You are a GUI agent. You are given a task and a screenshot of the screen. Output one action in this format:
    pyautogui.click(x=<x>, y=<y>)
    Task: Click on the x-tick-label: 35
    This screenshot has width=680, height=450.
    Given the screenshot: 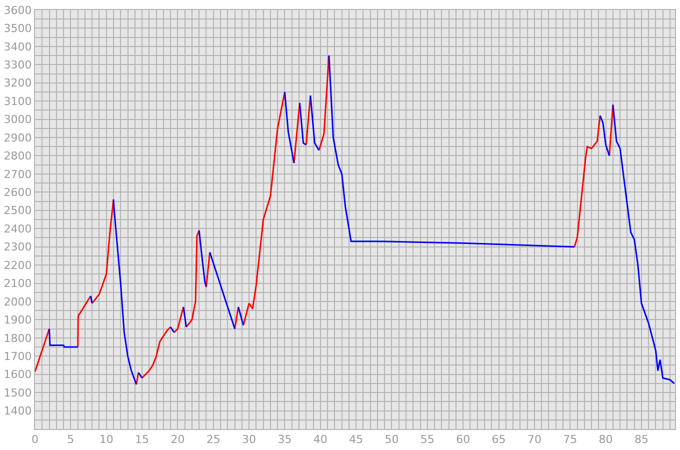 What is the action you would take?
    pyautogui.click(x=285, y=439)
    